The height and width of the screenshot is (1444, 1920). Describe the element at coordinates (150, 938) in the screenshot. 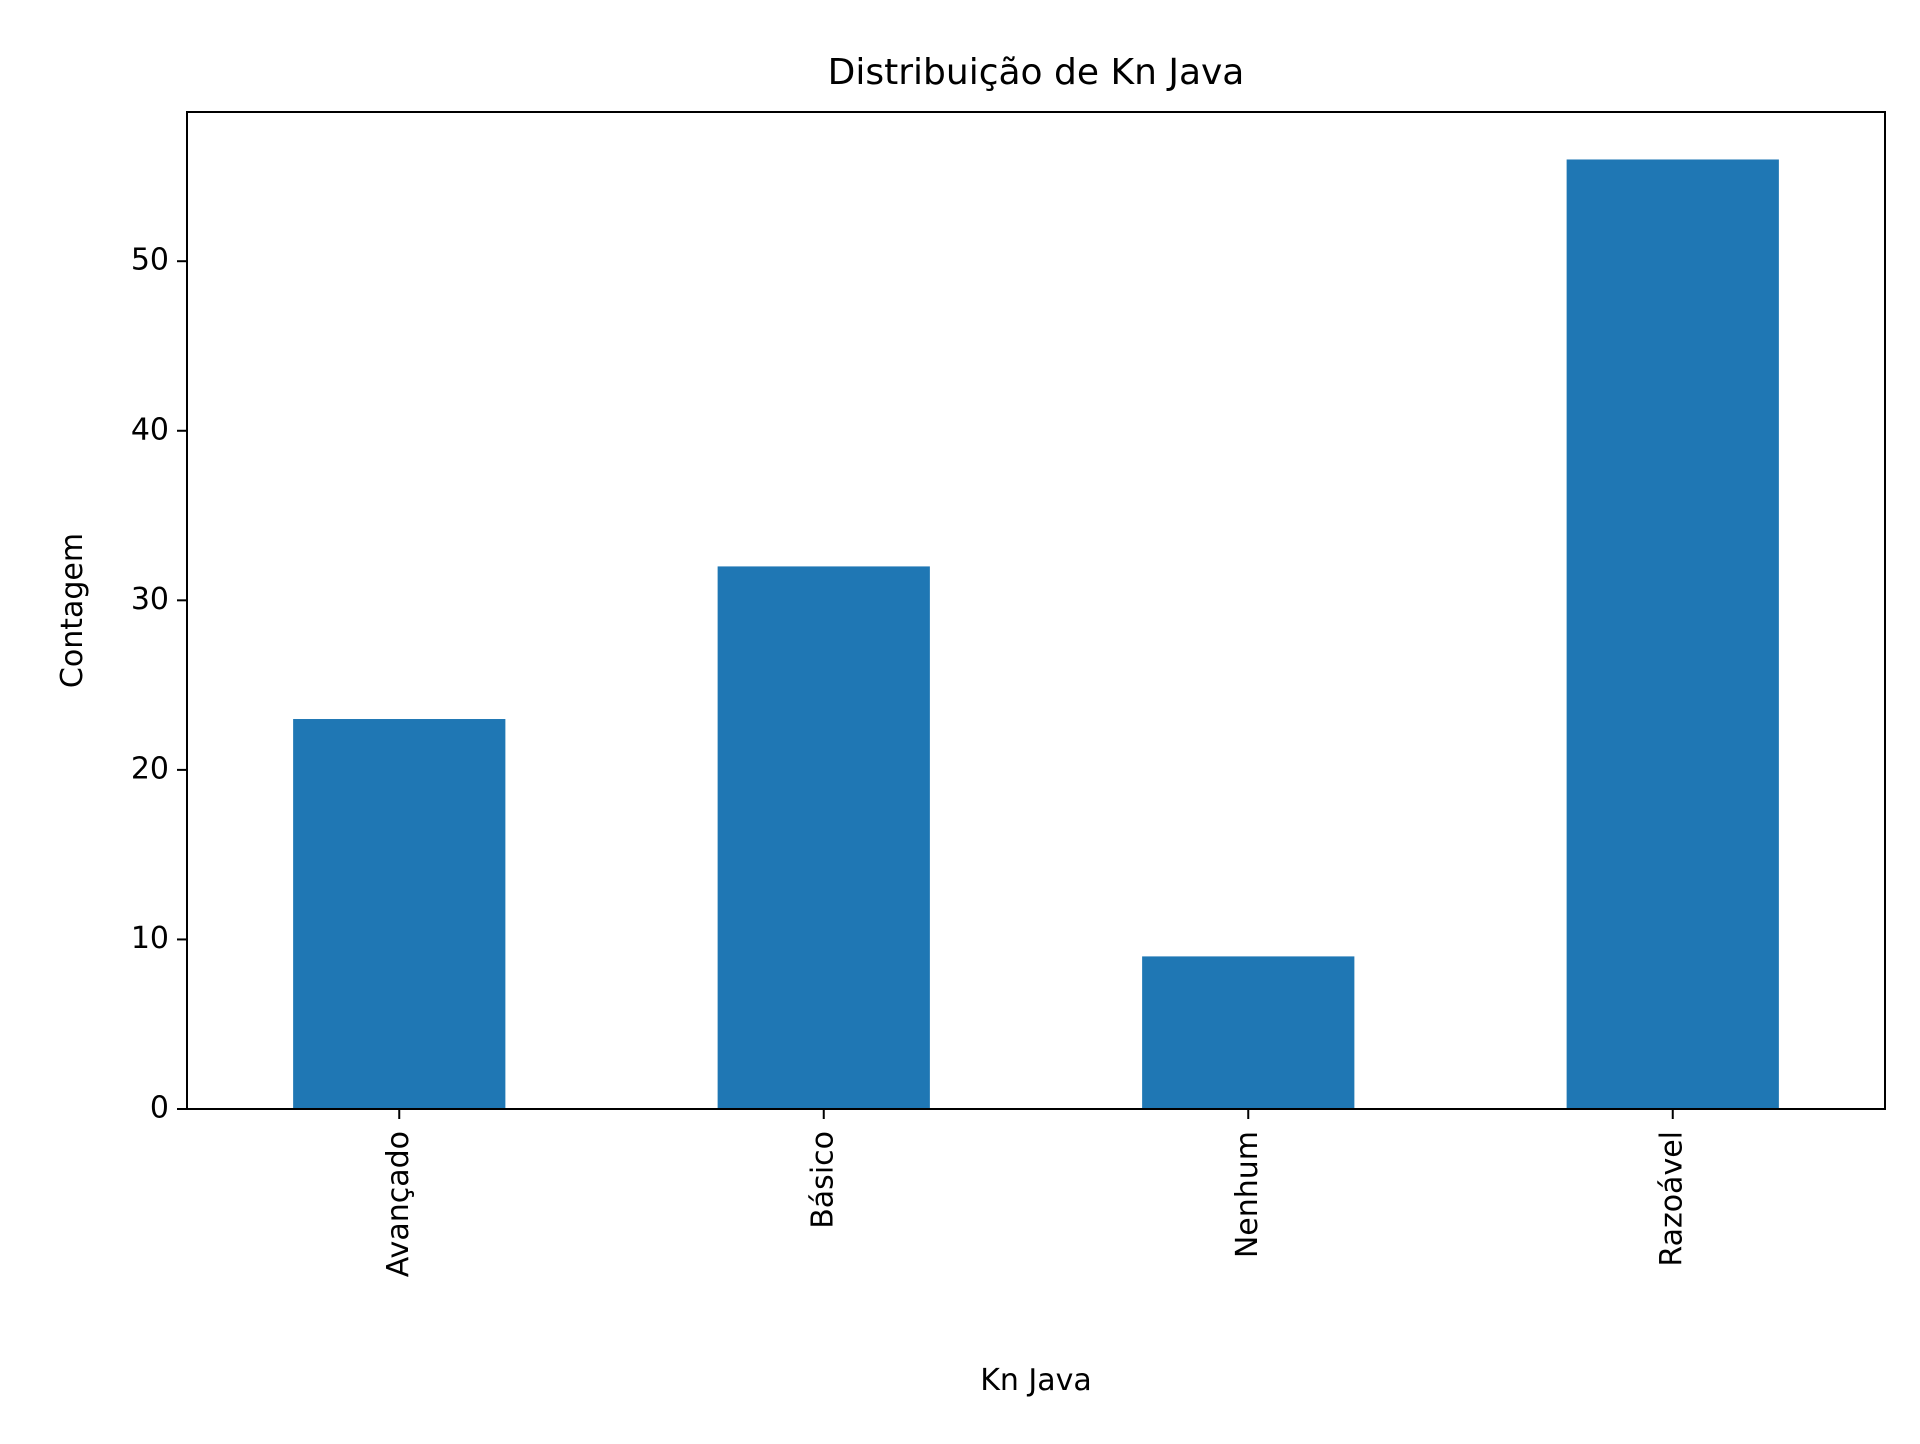

I see `y-tick-label: 10` at that location.